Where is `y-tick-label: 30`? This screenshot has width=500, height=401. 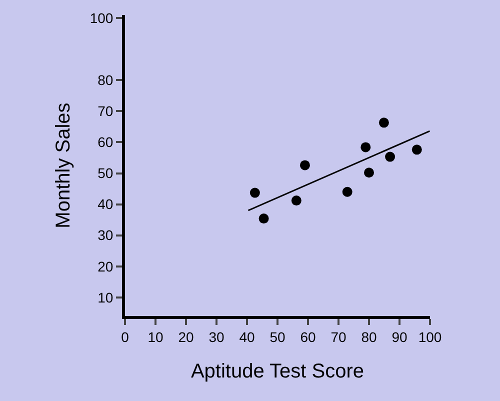
y-tick-label: 30 is located at coordinates (106, 235).